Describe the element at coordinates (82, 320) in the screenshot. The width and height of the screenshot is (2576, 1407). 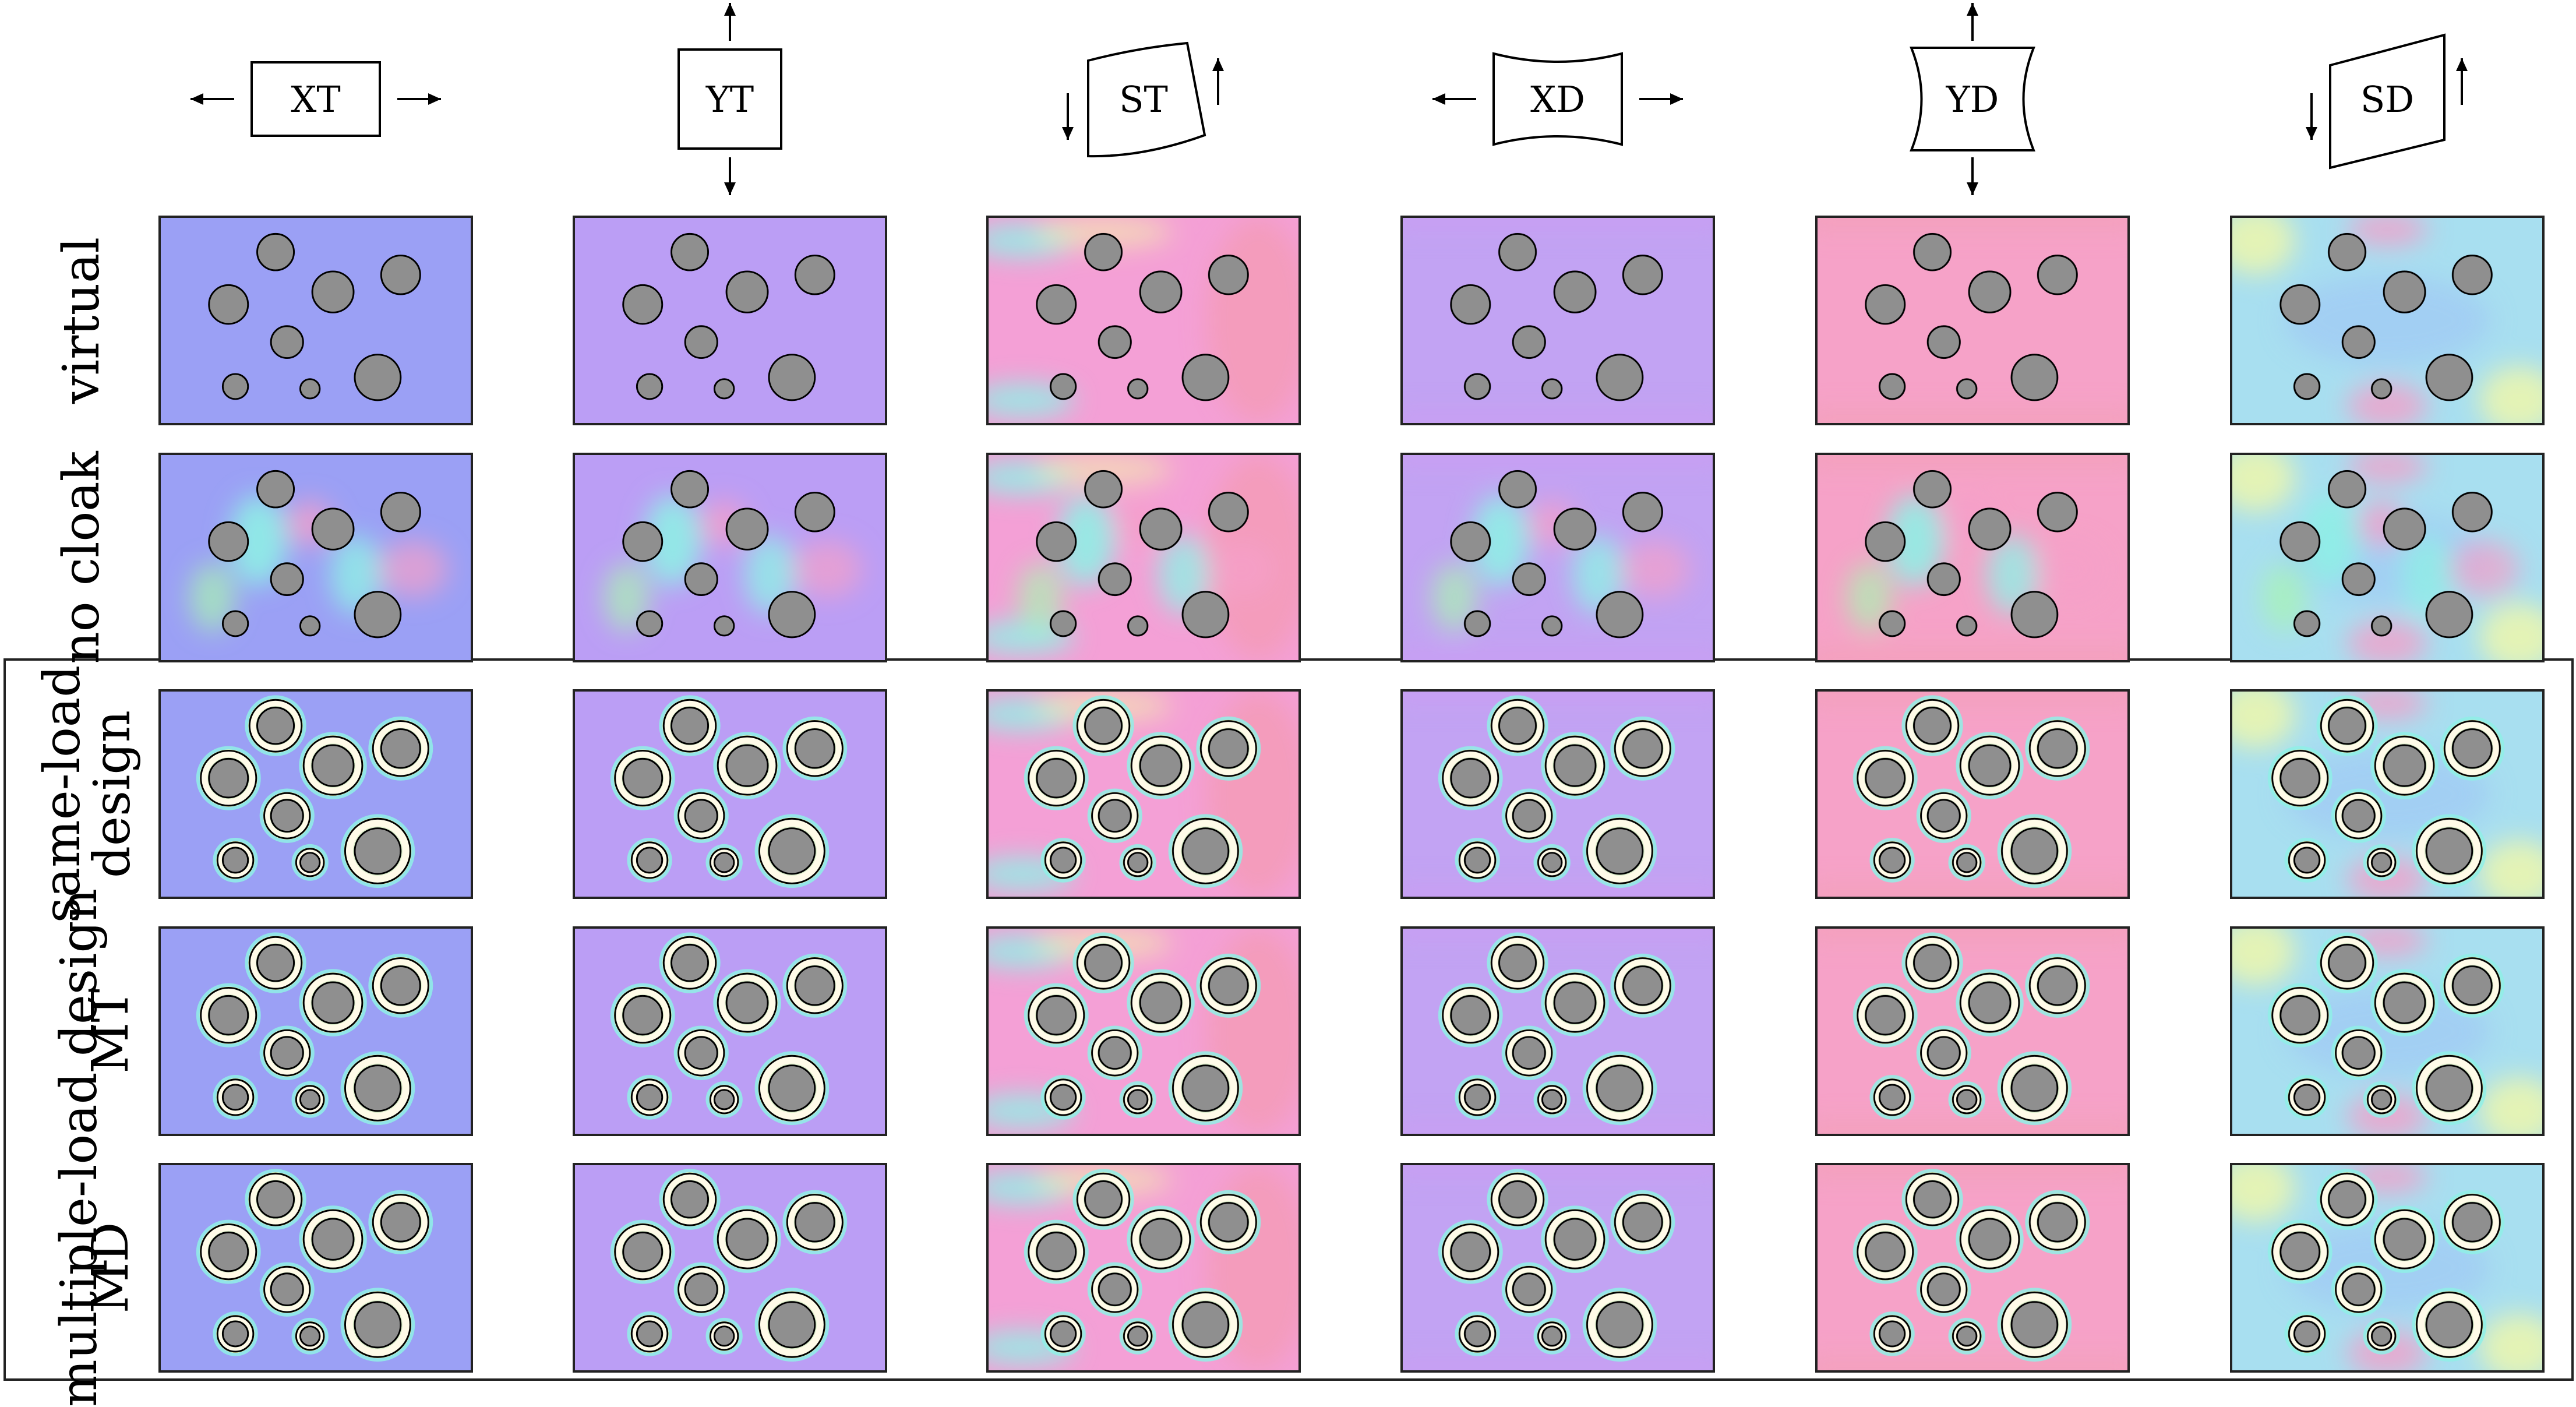
I see `virtual-label: virtual` at that location.